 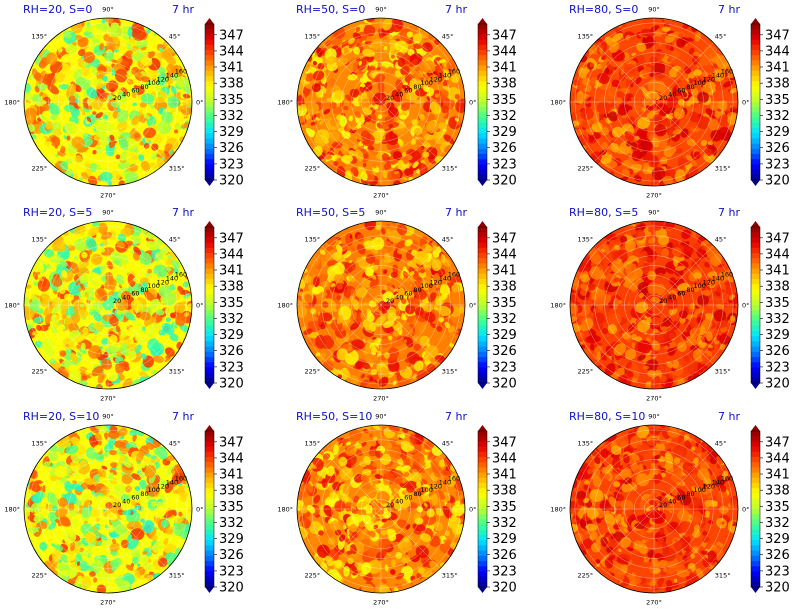 What do you see at coordinates (690, 87) in the screenshot?
I see `r-tick-label: 80` at bounding box center [690, 87].